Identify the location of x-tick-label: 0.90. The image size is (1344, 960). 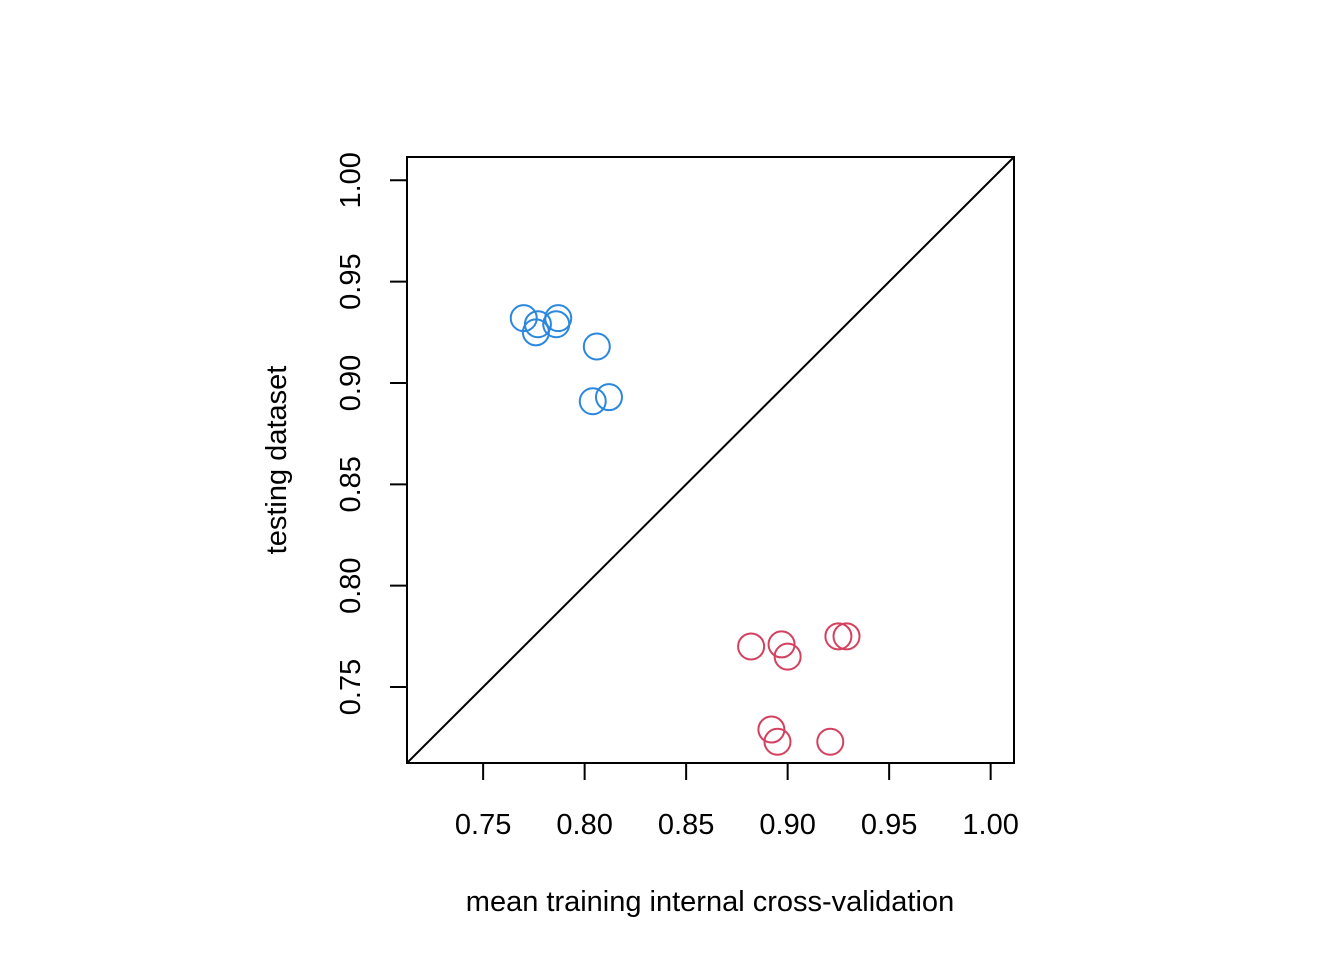
(787, 825).